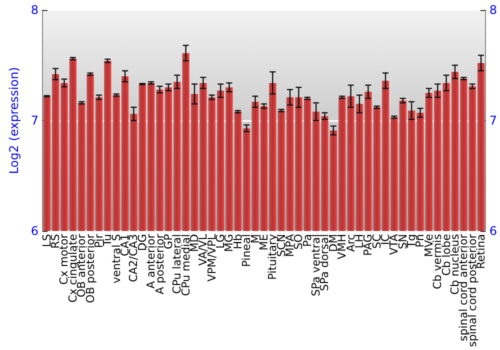 The height and width of the screenshot is (350, 500). What do you see at coordinates (34, 231) in the screenshot?
I see `y-tick-label: 6` at bounding box center [34, 231].